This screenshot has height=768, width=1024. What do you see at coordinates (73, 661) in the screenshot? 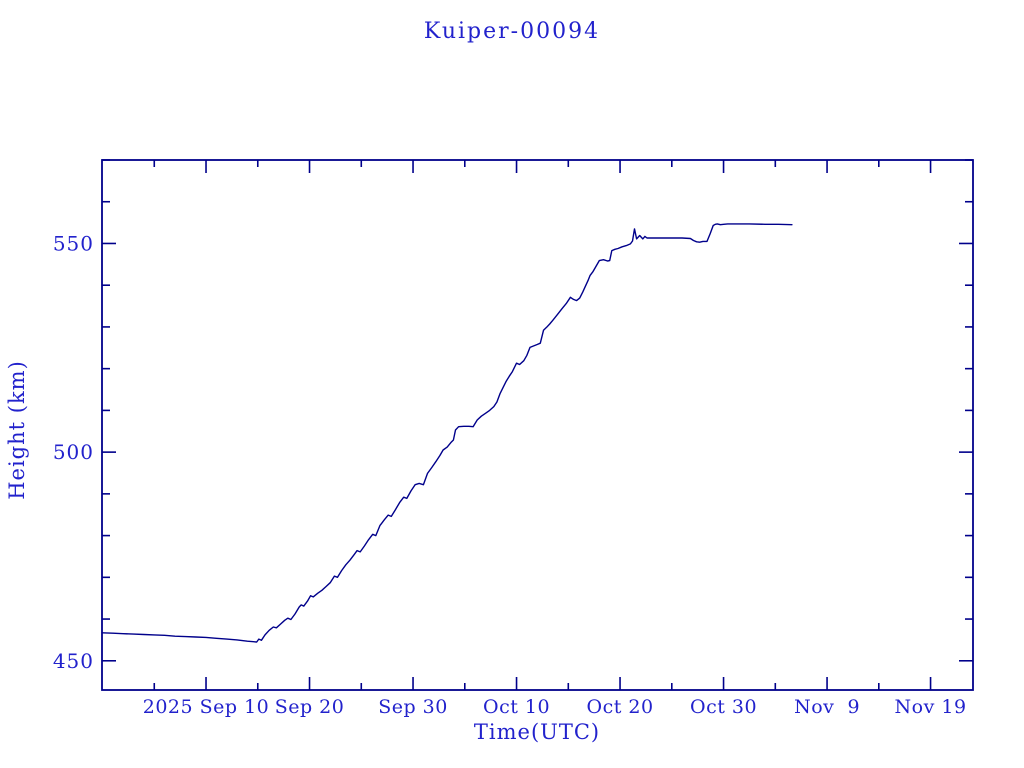
I see `y-tick-label: 450` at bounding box center [73, 661].